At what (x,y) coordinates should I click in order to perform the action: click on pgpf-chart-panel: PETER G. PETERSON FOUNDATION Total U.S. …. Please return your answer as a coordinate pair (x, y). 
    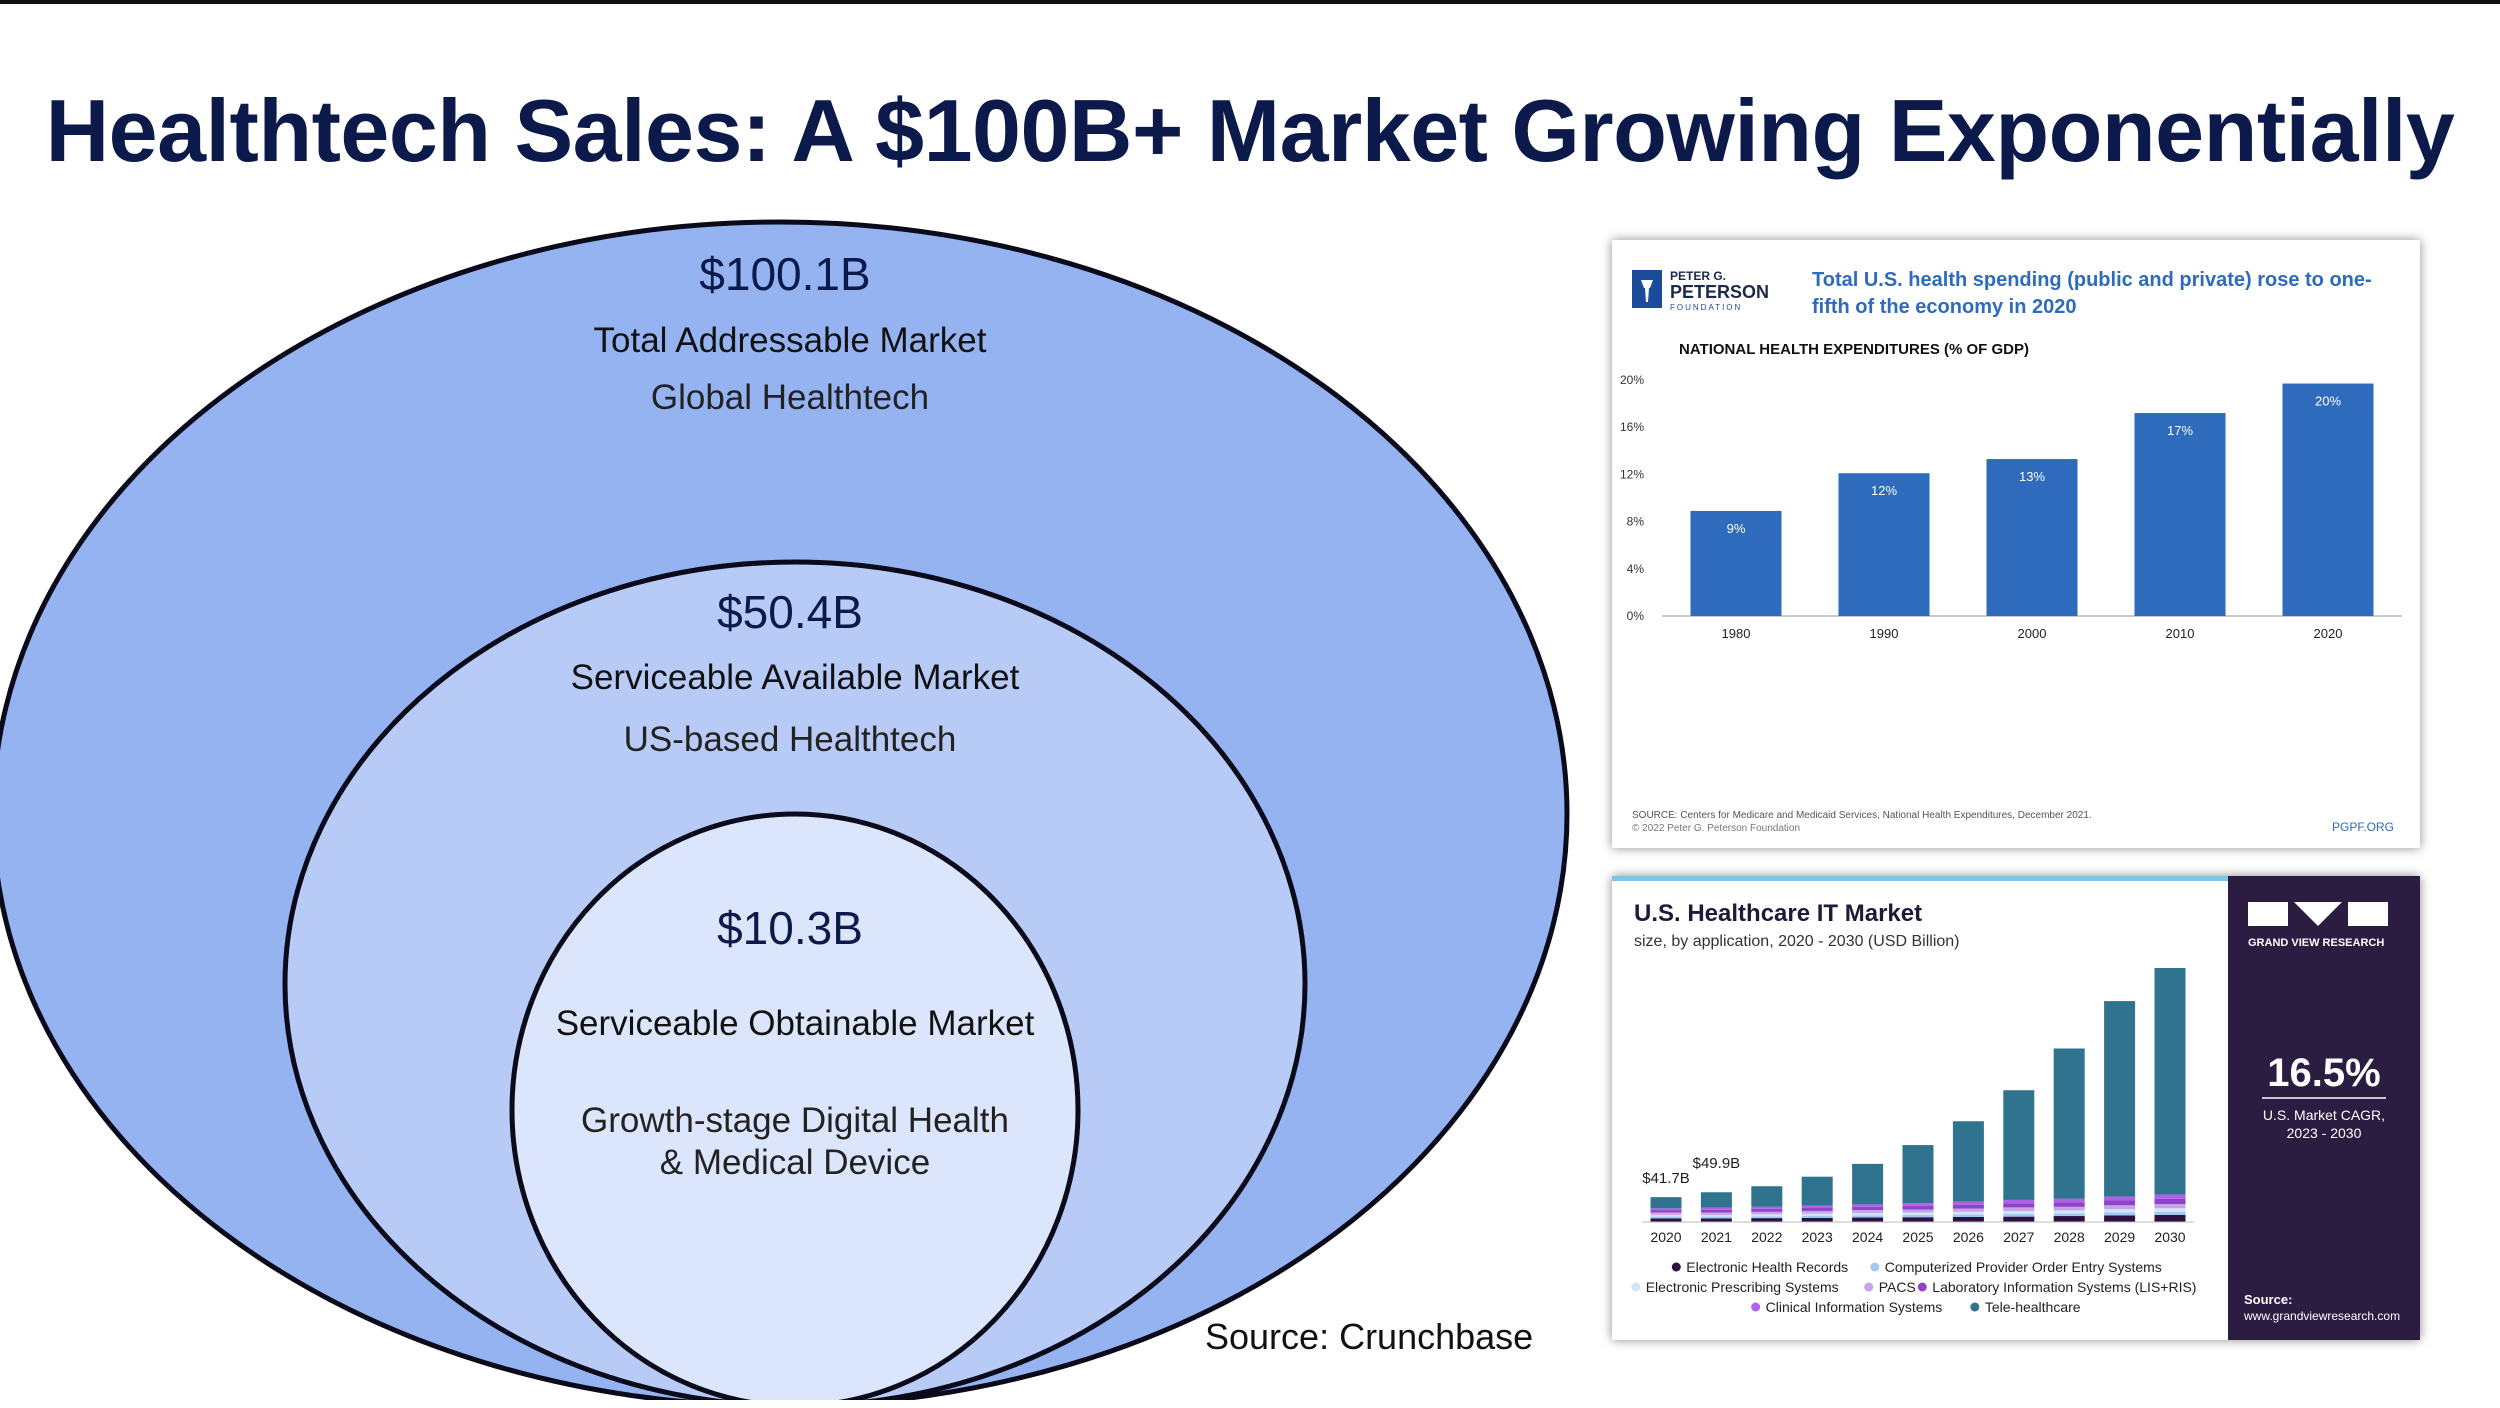
    Looking at the image, I should click on (2016, 544).